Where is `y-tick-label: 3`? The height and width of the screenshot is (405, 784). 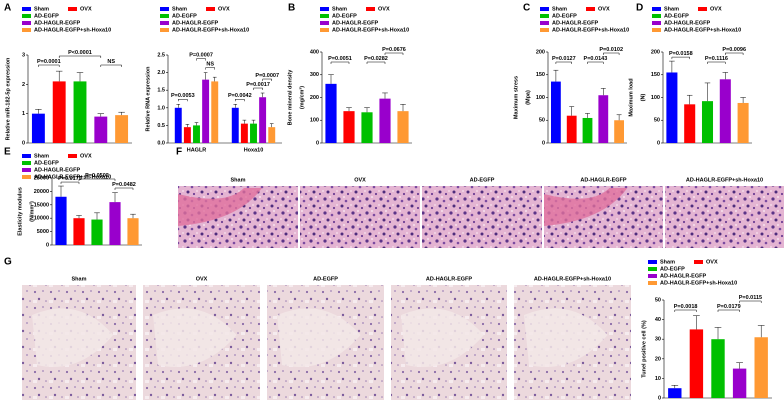
y-tick-label: 3 is located at coordinates (23, 55).